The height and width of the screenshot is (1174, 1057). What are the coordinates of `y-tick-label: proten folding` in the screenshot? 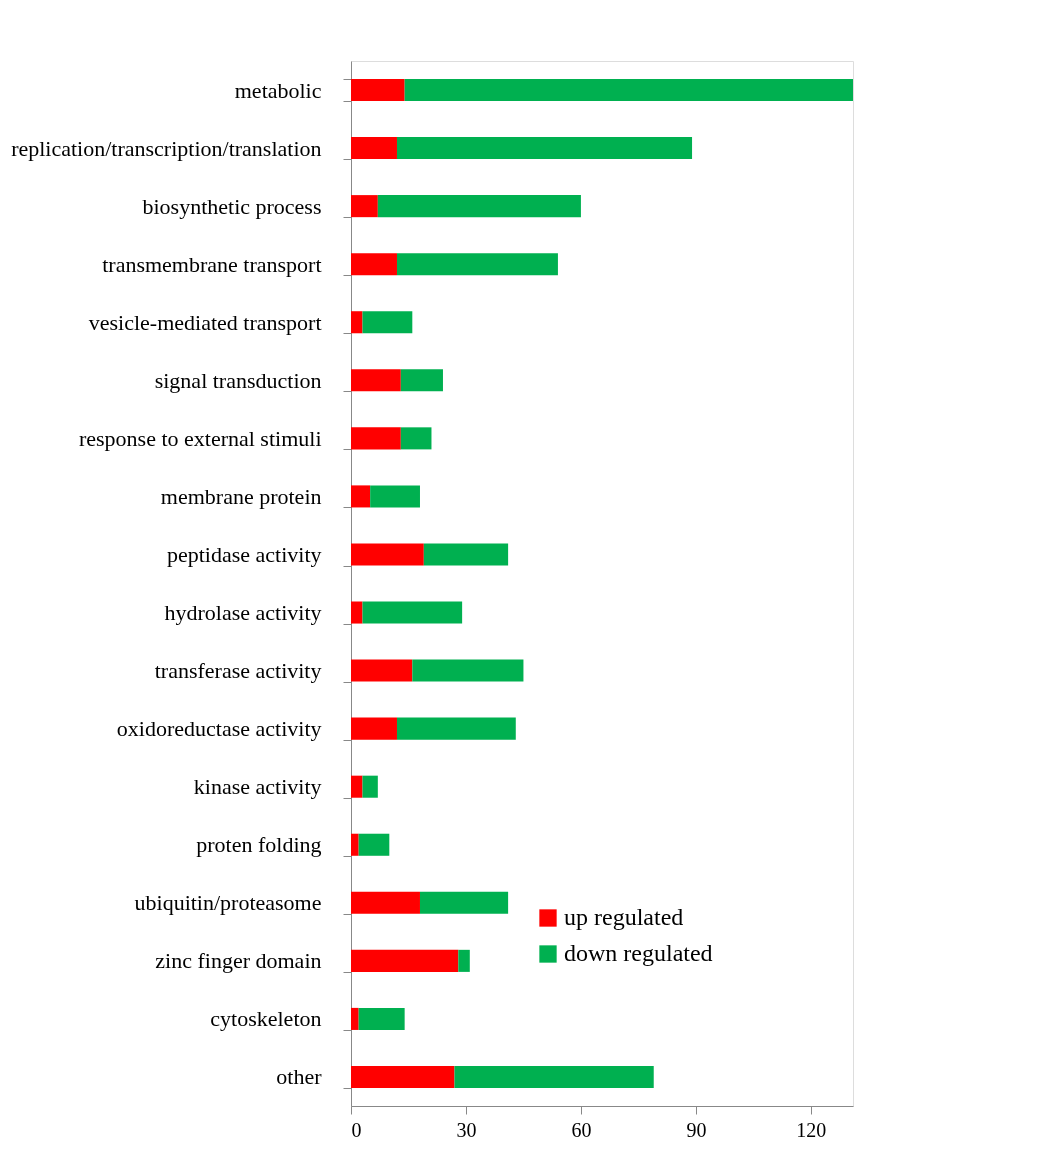 It's located at (259, 845).